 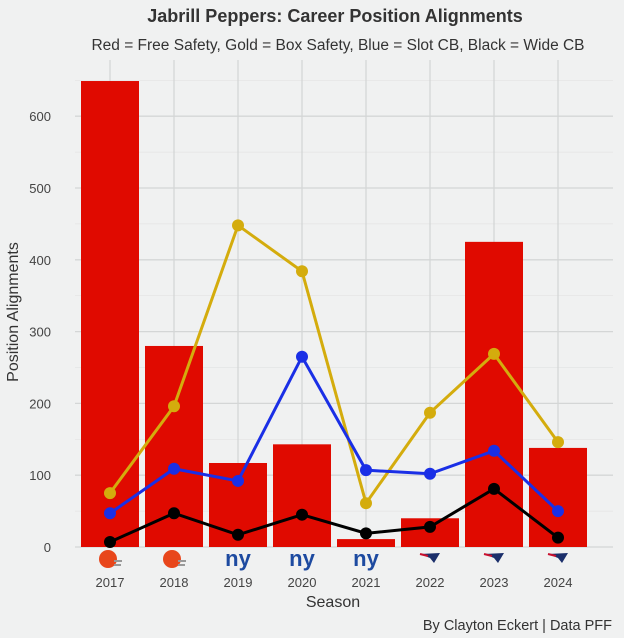 What do you see at coordinates (494, 394) in the screenshot?
I see `bar-2023` at bounding box center [494, 394].